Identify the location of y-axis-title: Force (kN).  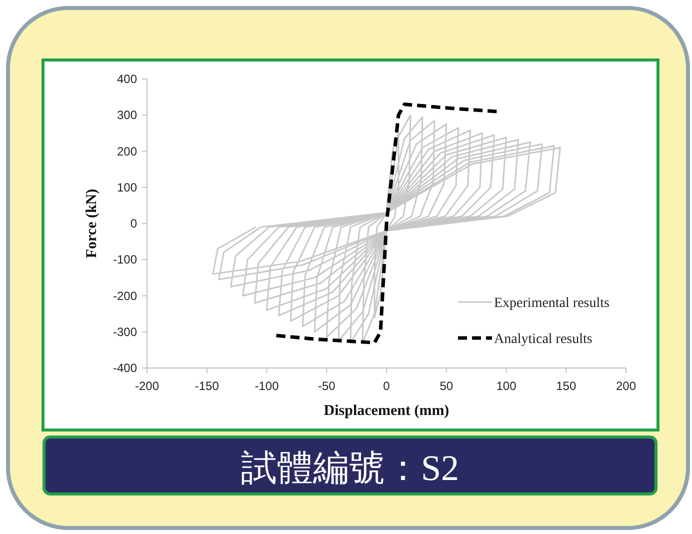
(92, 223).